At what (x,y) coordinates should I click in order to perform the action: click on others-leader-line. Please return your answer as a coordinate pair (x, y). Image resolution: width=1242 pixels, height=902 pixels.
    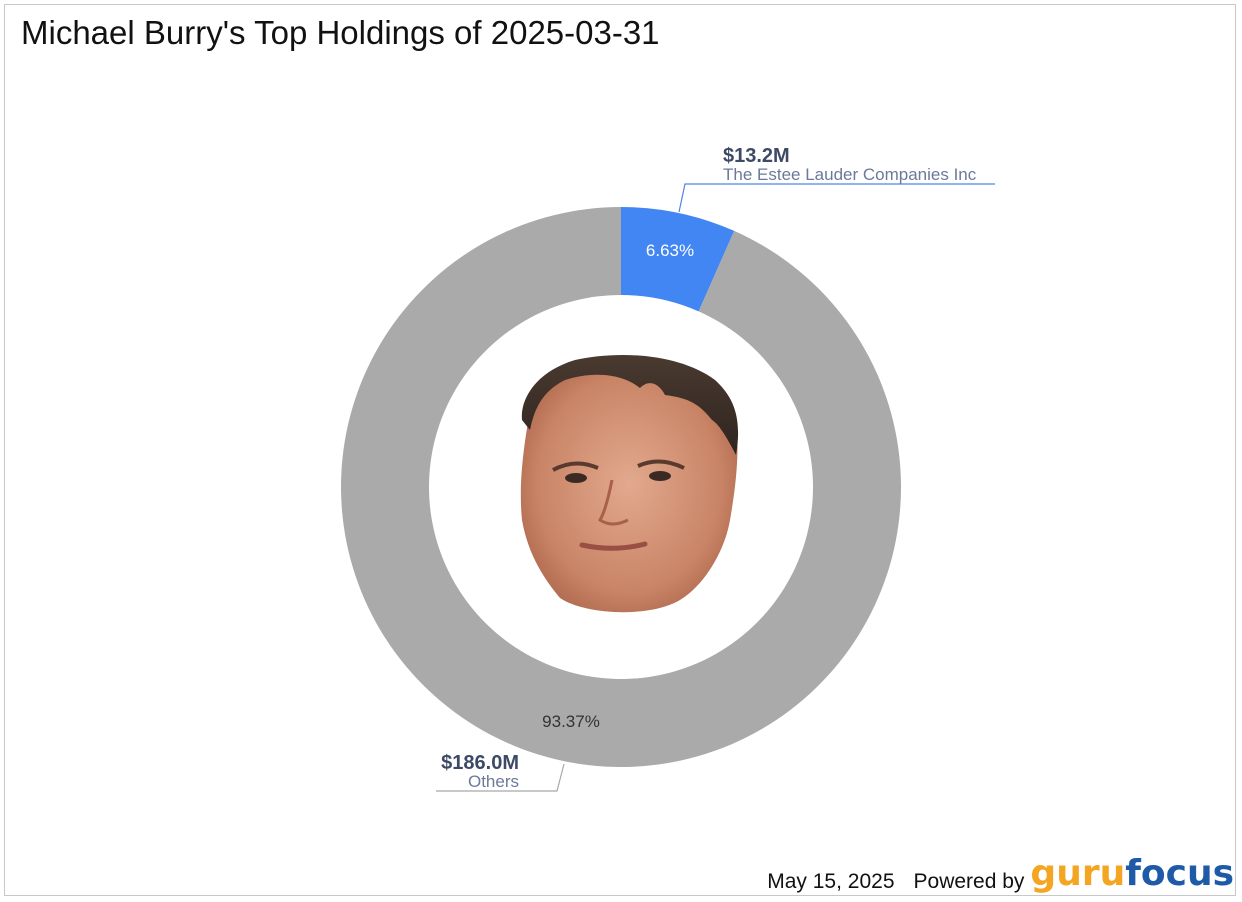
    Looking at the image, I should click on (500, 777).